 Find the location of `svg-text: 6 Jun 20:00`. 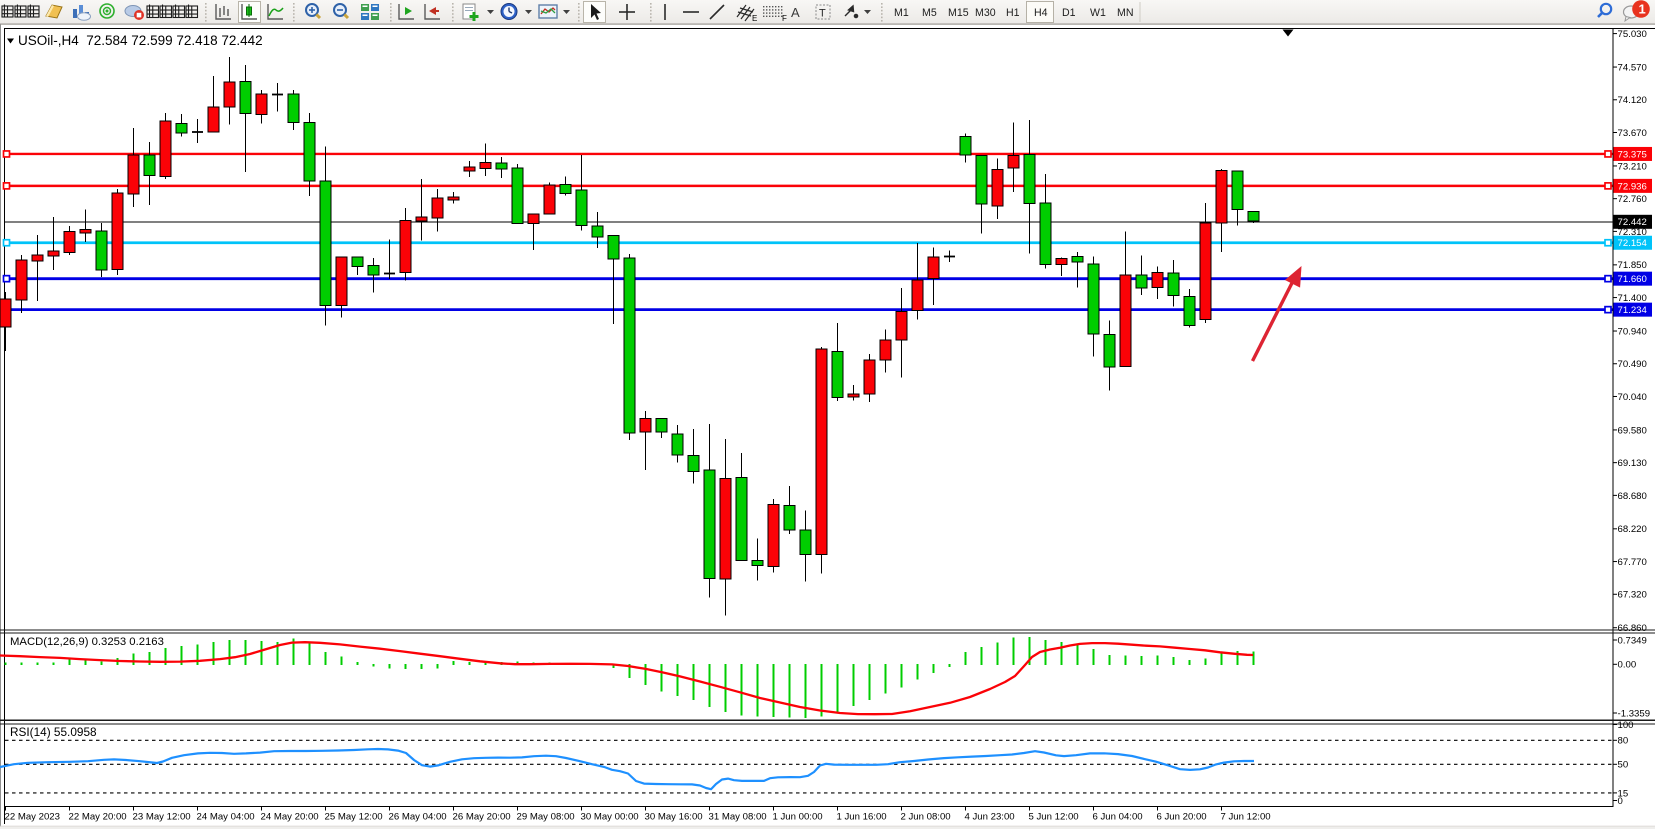

svg-text: 6 Jun 20:00 is located at coordinates (1182, 817).